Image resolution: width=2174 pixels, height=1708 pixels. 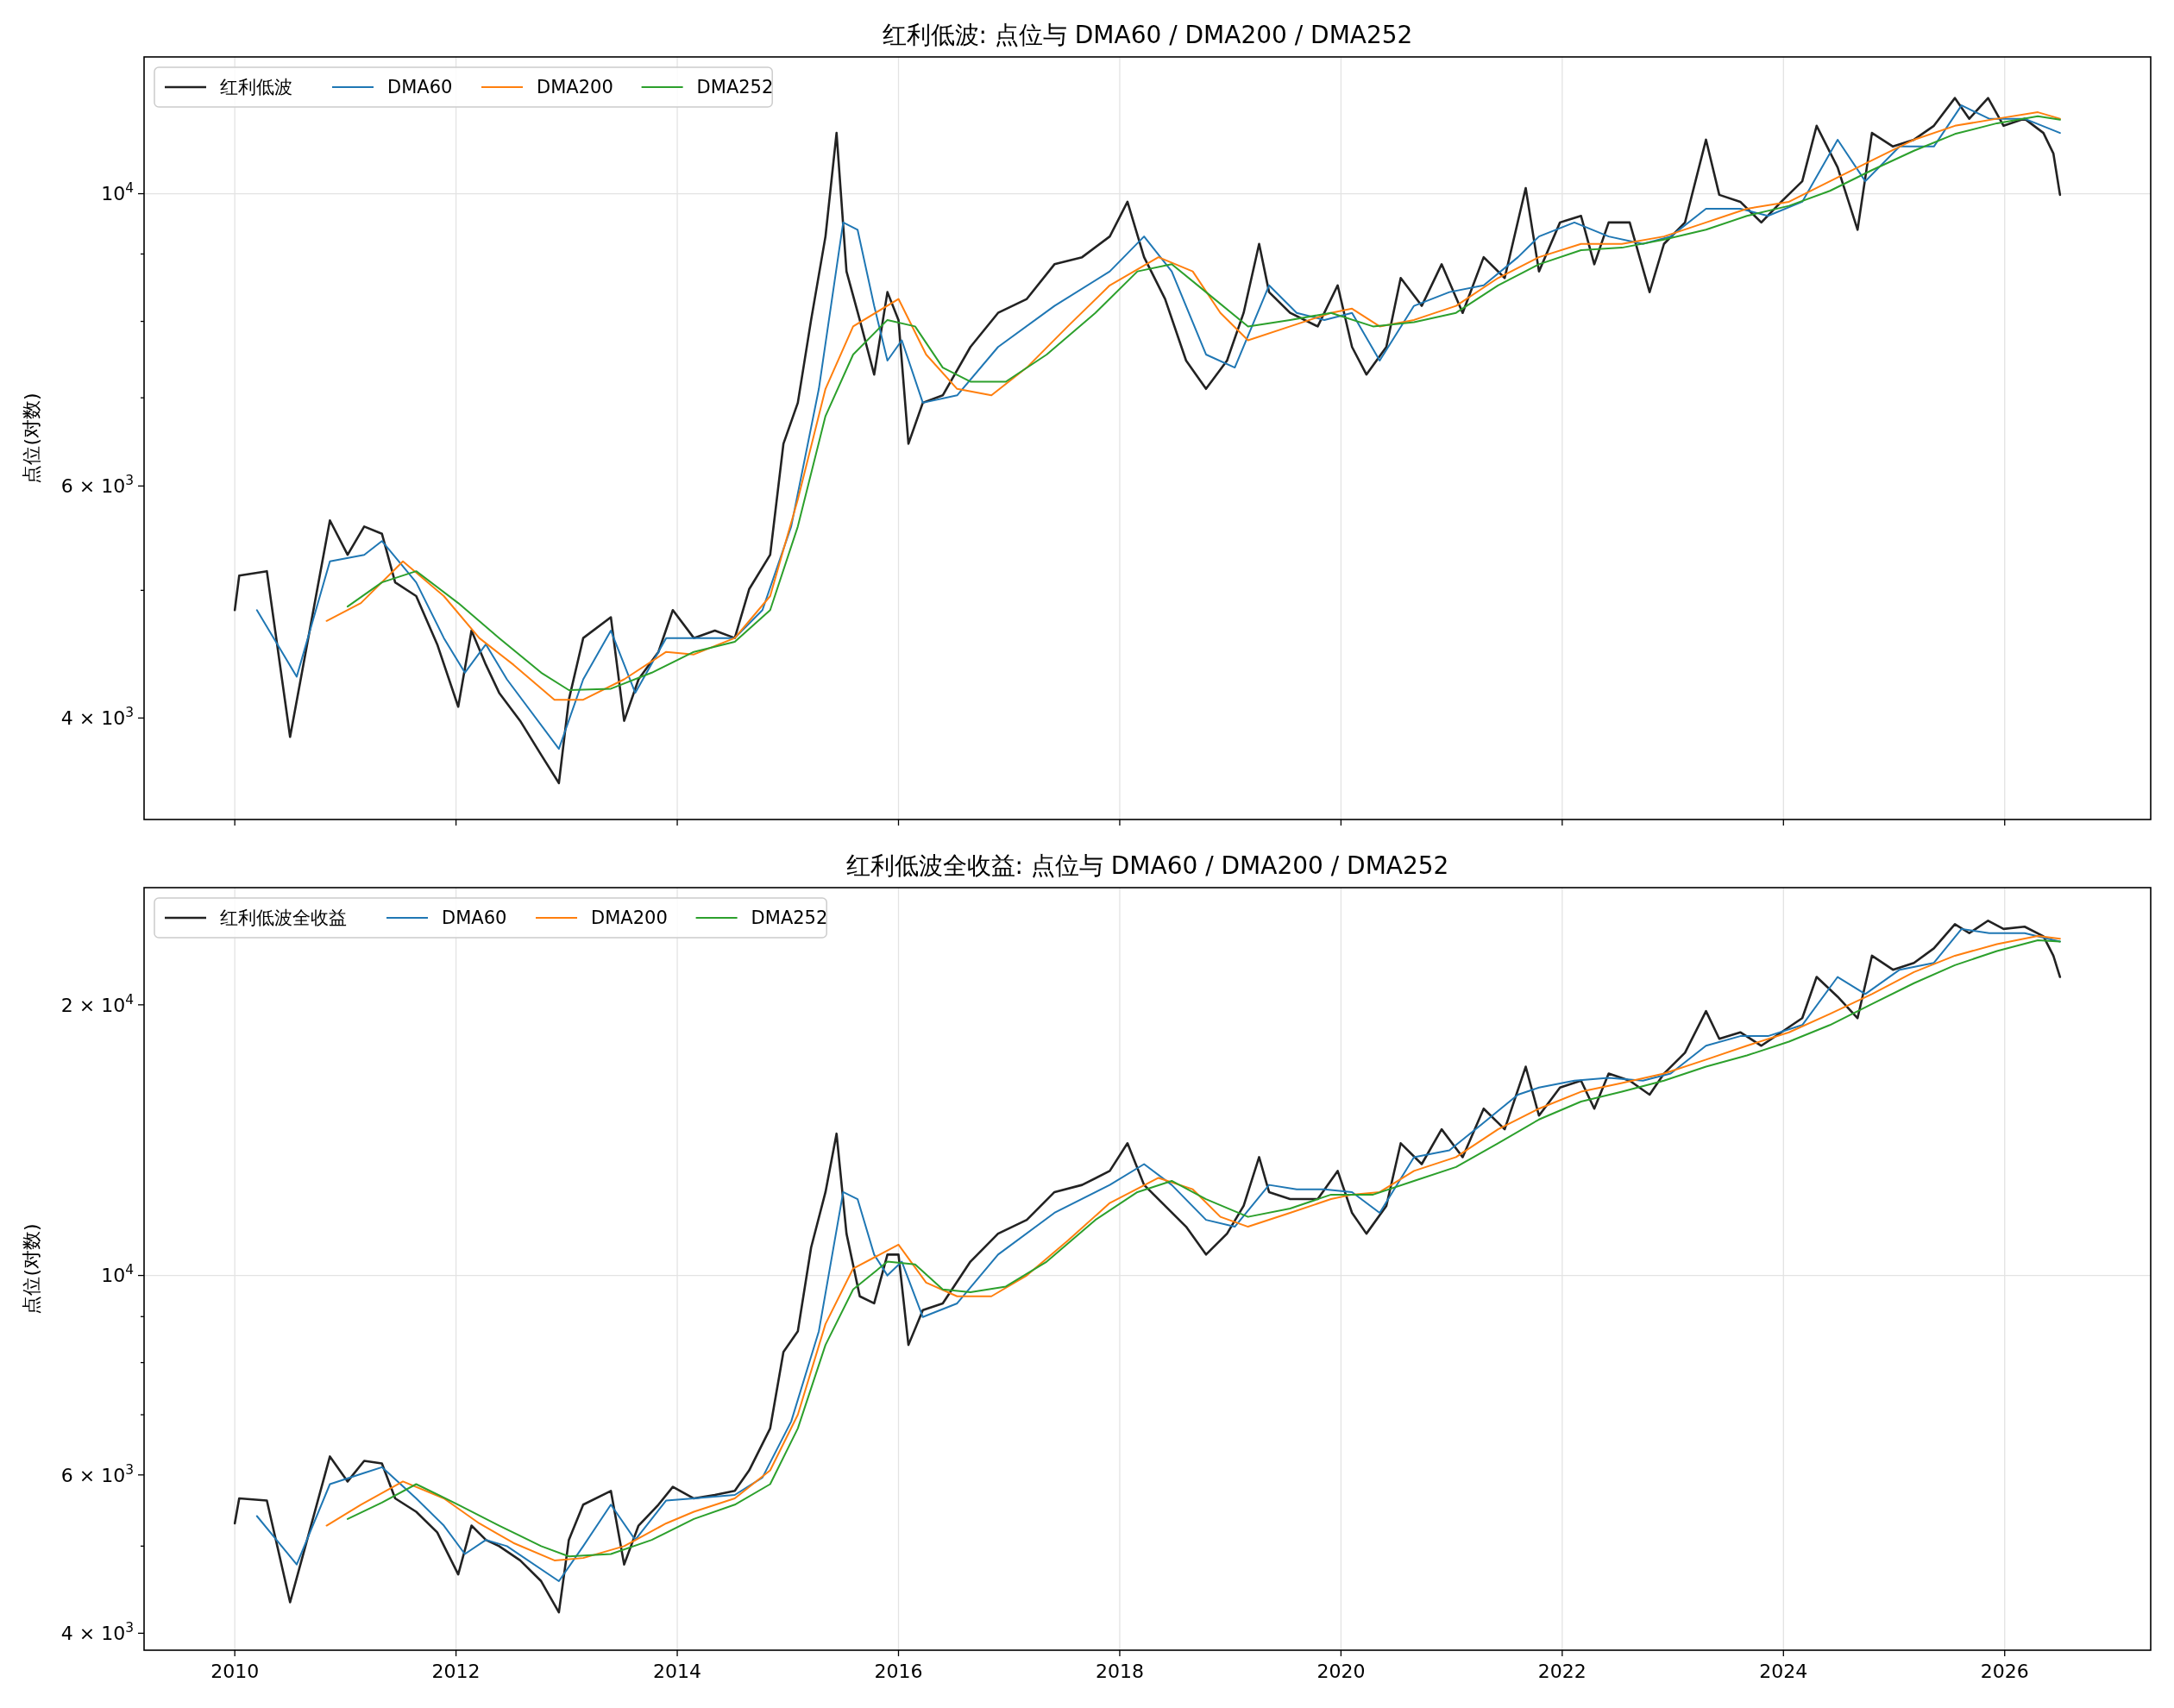 I want to click on x-tick-label: 2016, so click(x=898, y=1671).